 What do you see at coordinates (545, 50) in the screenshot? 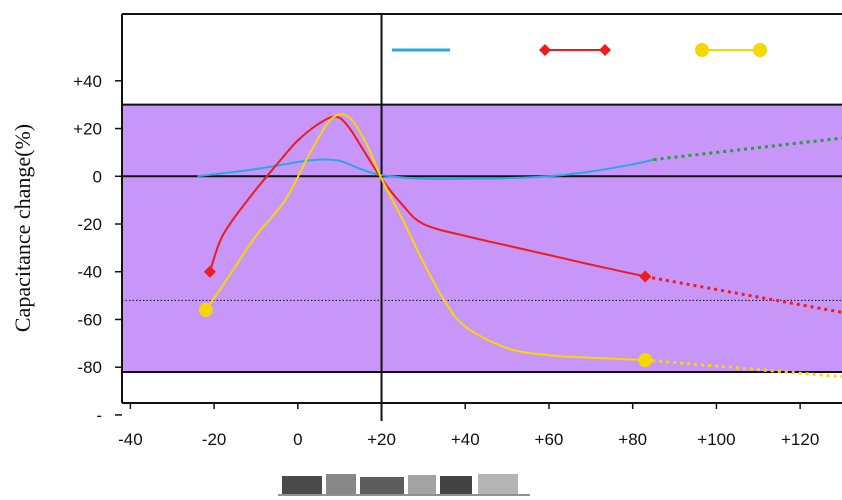
I see `legend-marker-red-left` at bounding box center [545, 50].